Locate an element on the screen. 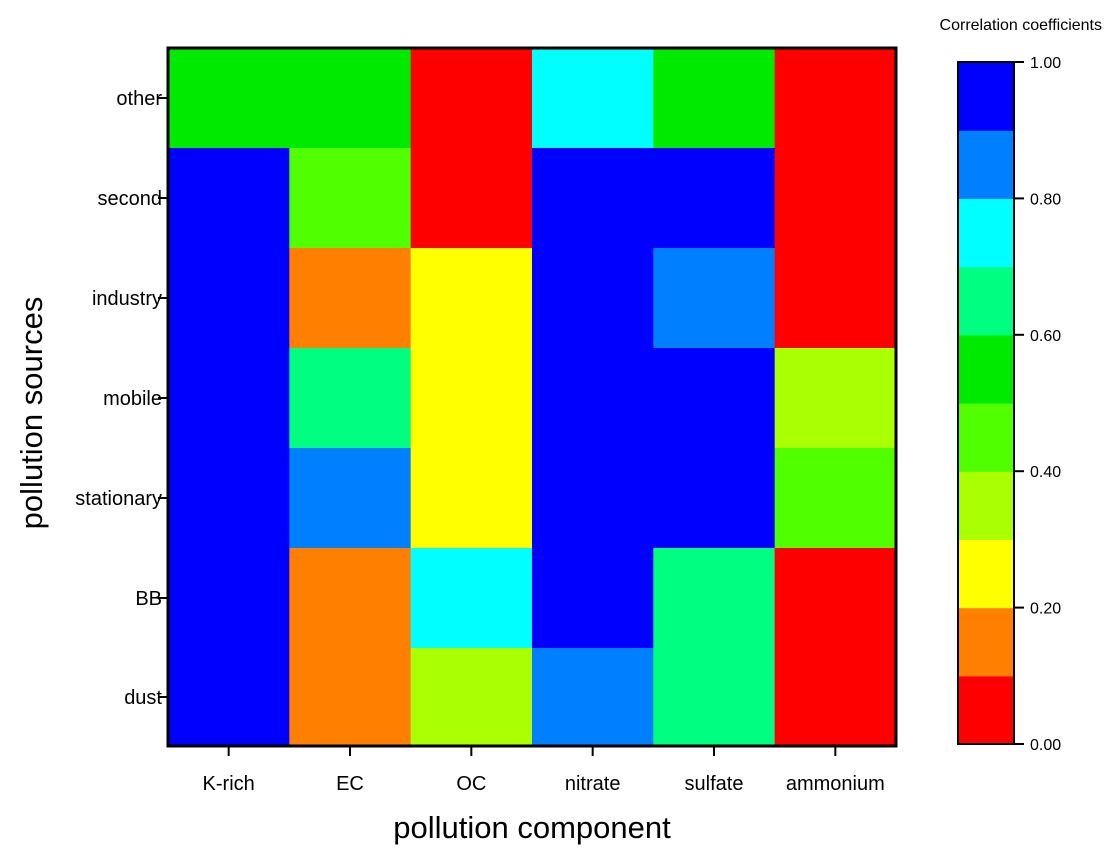 The width and height of the screenshot is (1112, 848). colorbar-tick-label: 0.40 is located at coordinates (1045, 472).